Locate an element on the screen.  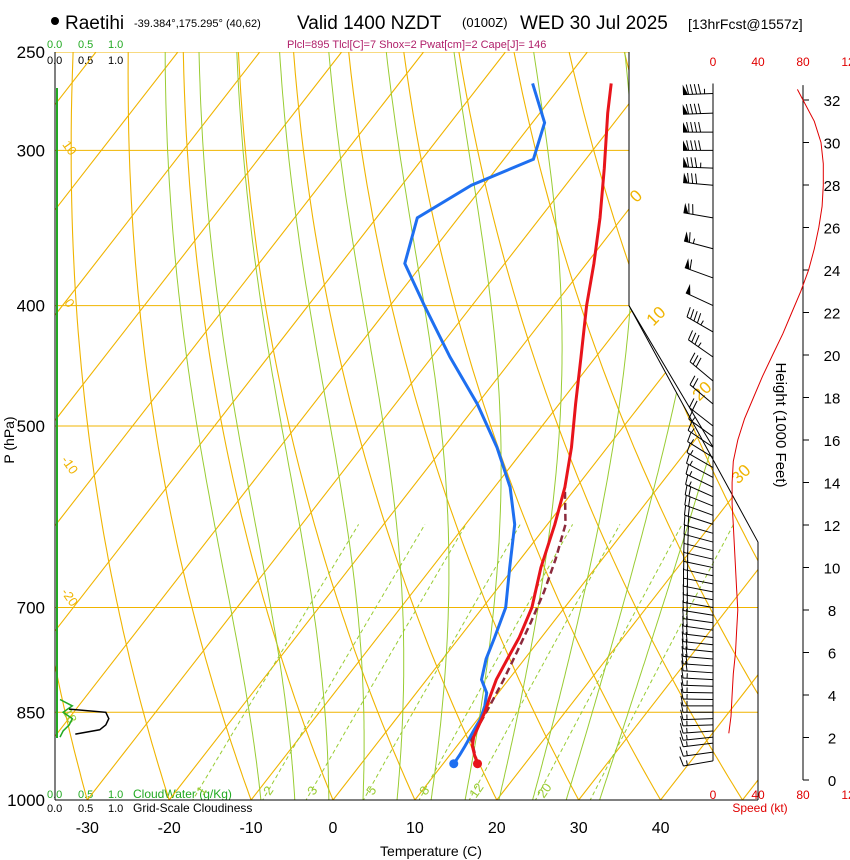
mixing-ratio-label: 20 is located at coordinates (544, 790).